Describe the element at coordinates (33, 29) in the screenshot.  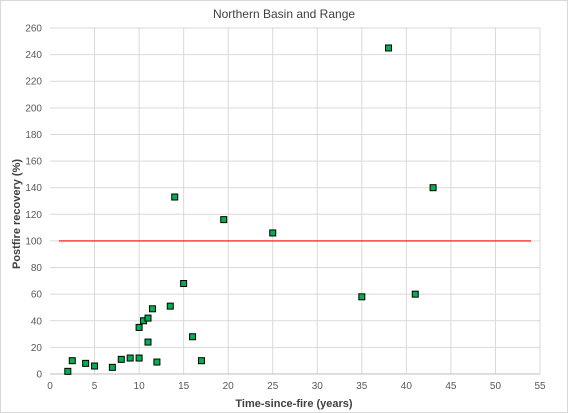
I see `y-tick-label: 260` at that location.